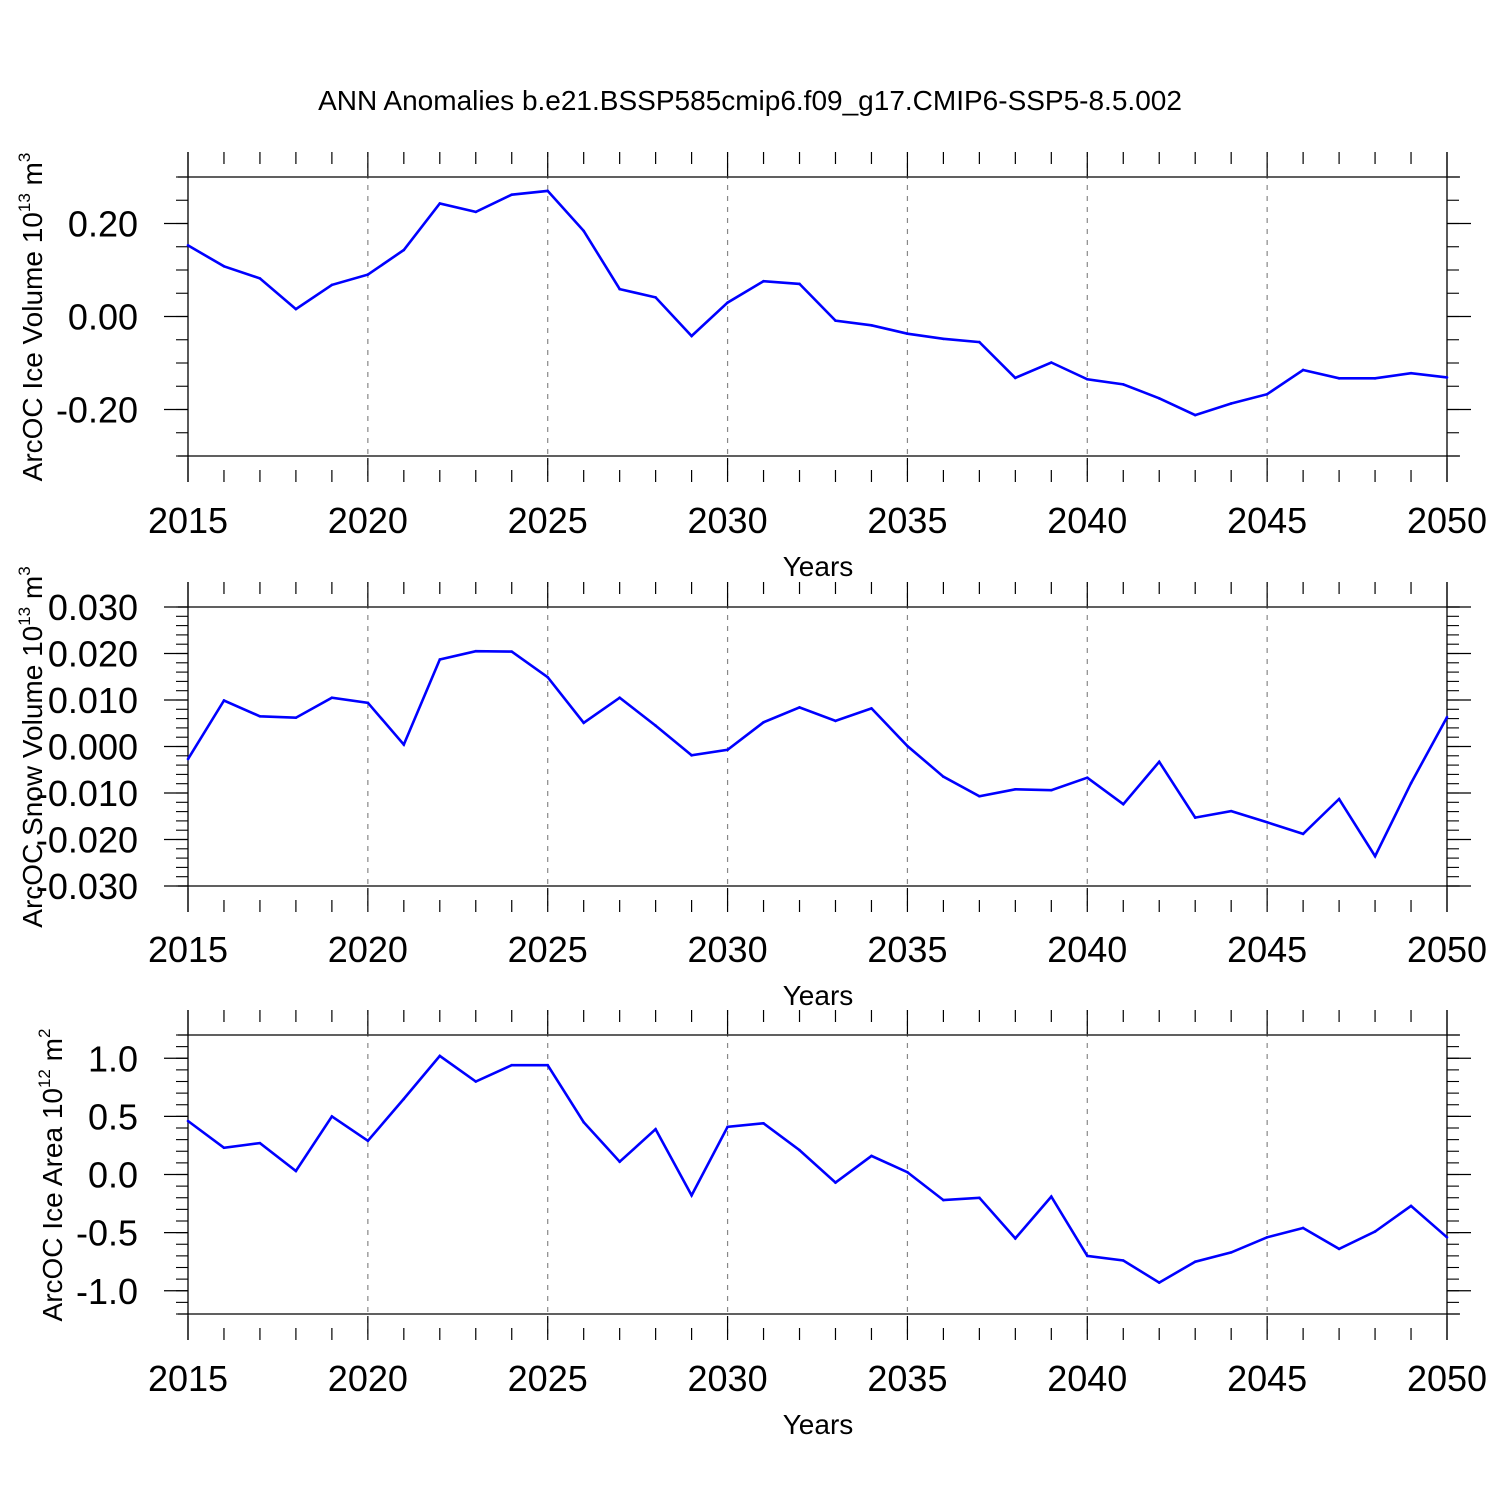 The height and width of the screenshot is (1500, 1500). I want to click on y-tick-label: 0.010, so click(93, 700).